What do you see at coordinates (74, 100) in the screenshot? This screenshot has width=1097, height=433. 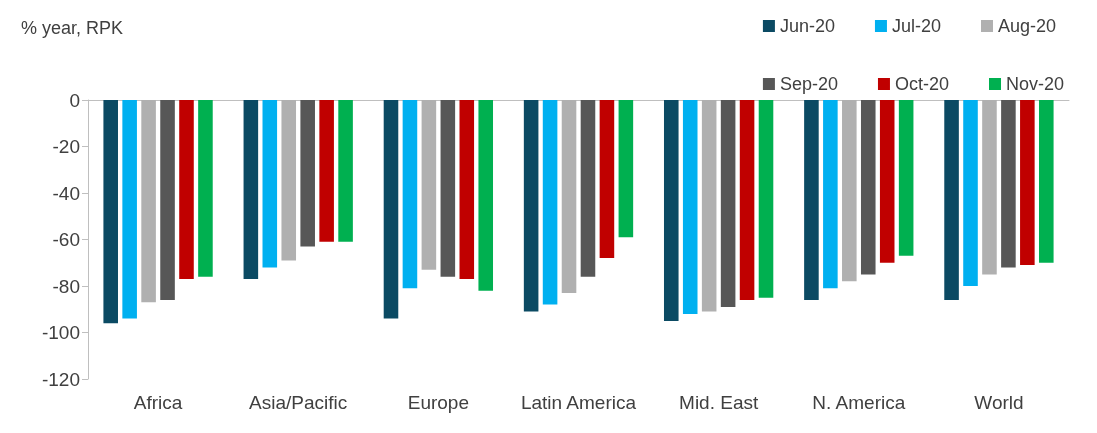 I see `y-tick-label: 0` at bounding box center [74, 100].